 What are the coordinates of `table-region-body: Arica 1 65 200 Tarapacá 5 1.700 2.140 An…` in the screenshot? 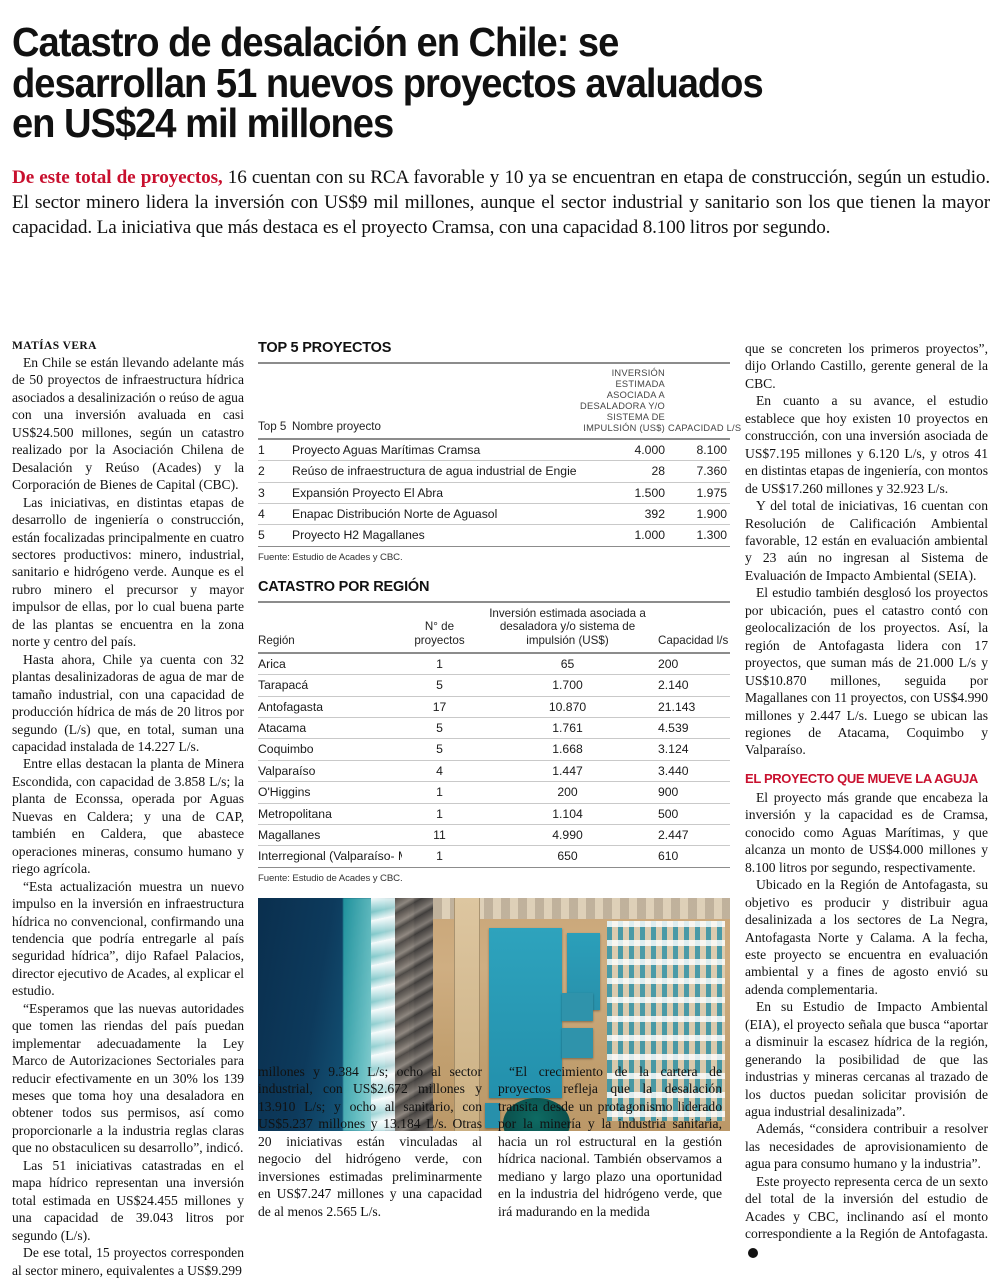 It's located at (494, 760).